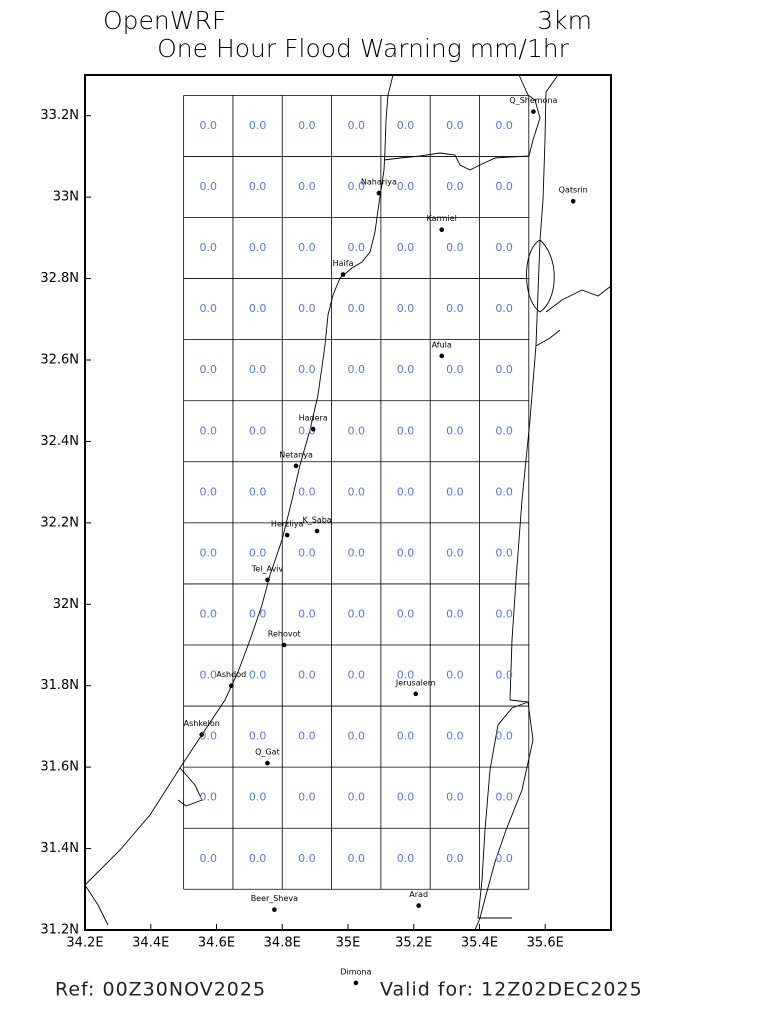 The height and width of the screenshot is (1028, 768). Describe the element at coordinates (143, 846) in the screenshot. I see `gaza-border` at that location.